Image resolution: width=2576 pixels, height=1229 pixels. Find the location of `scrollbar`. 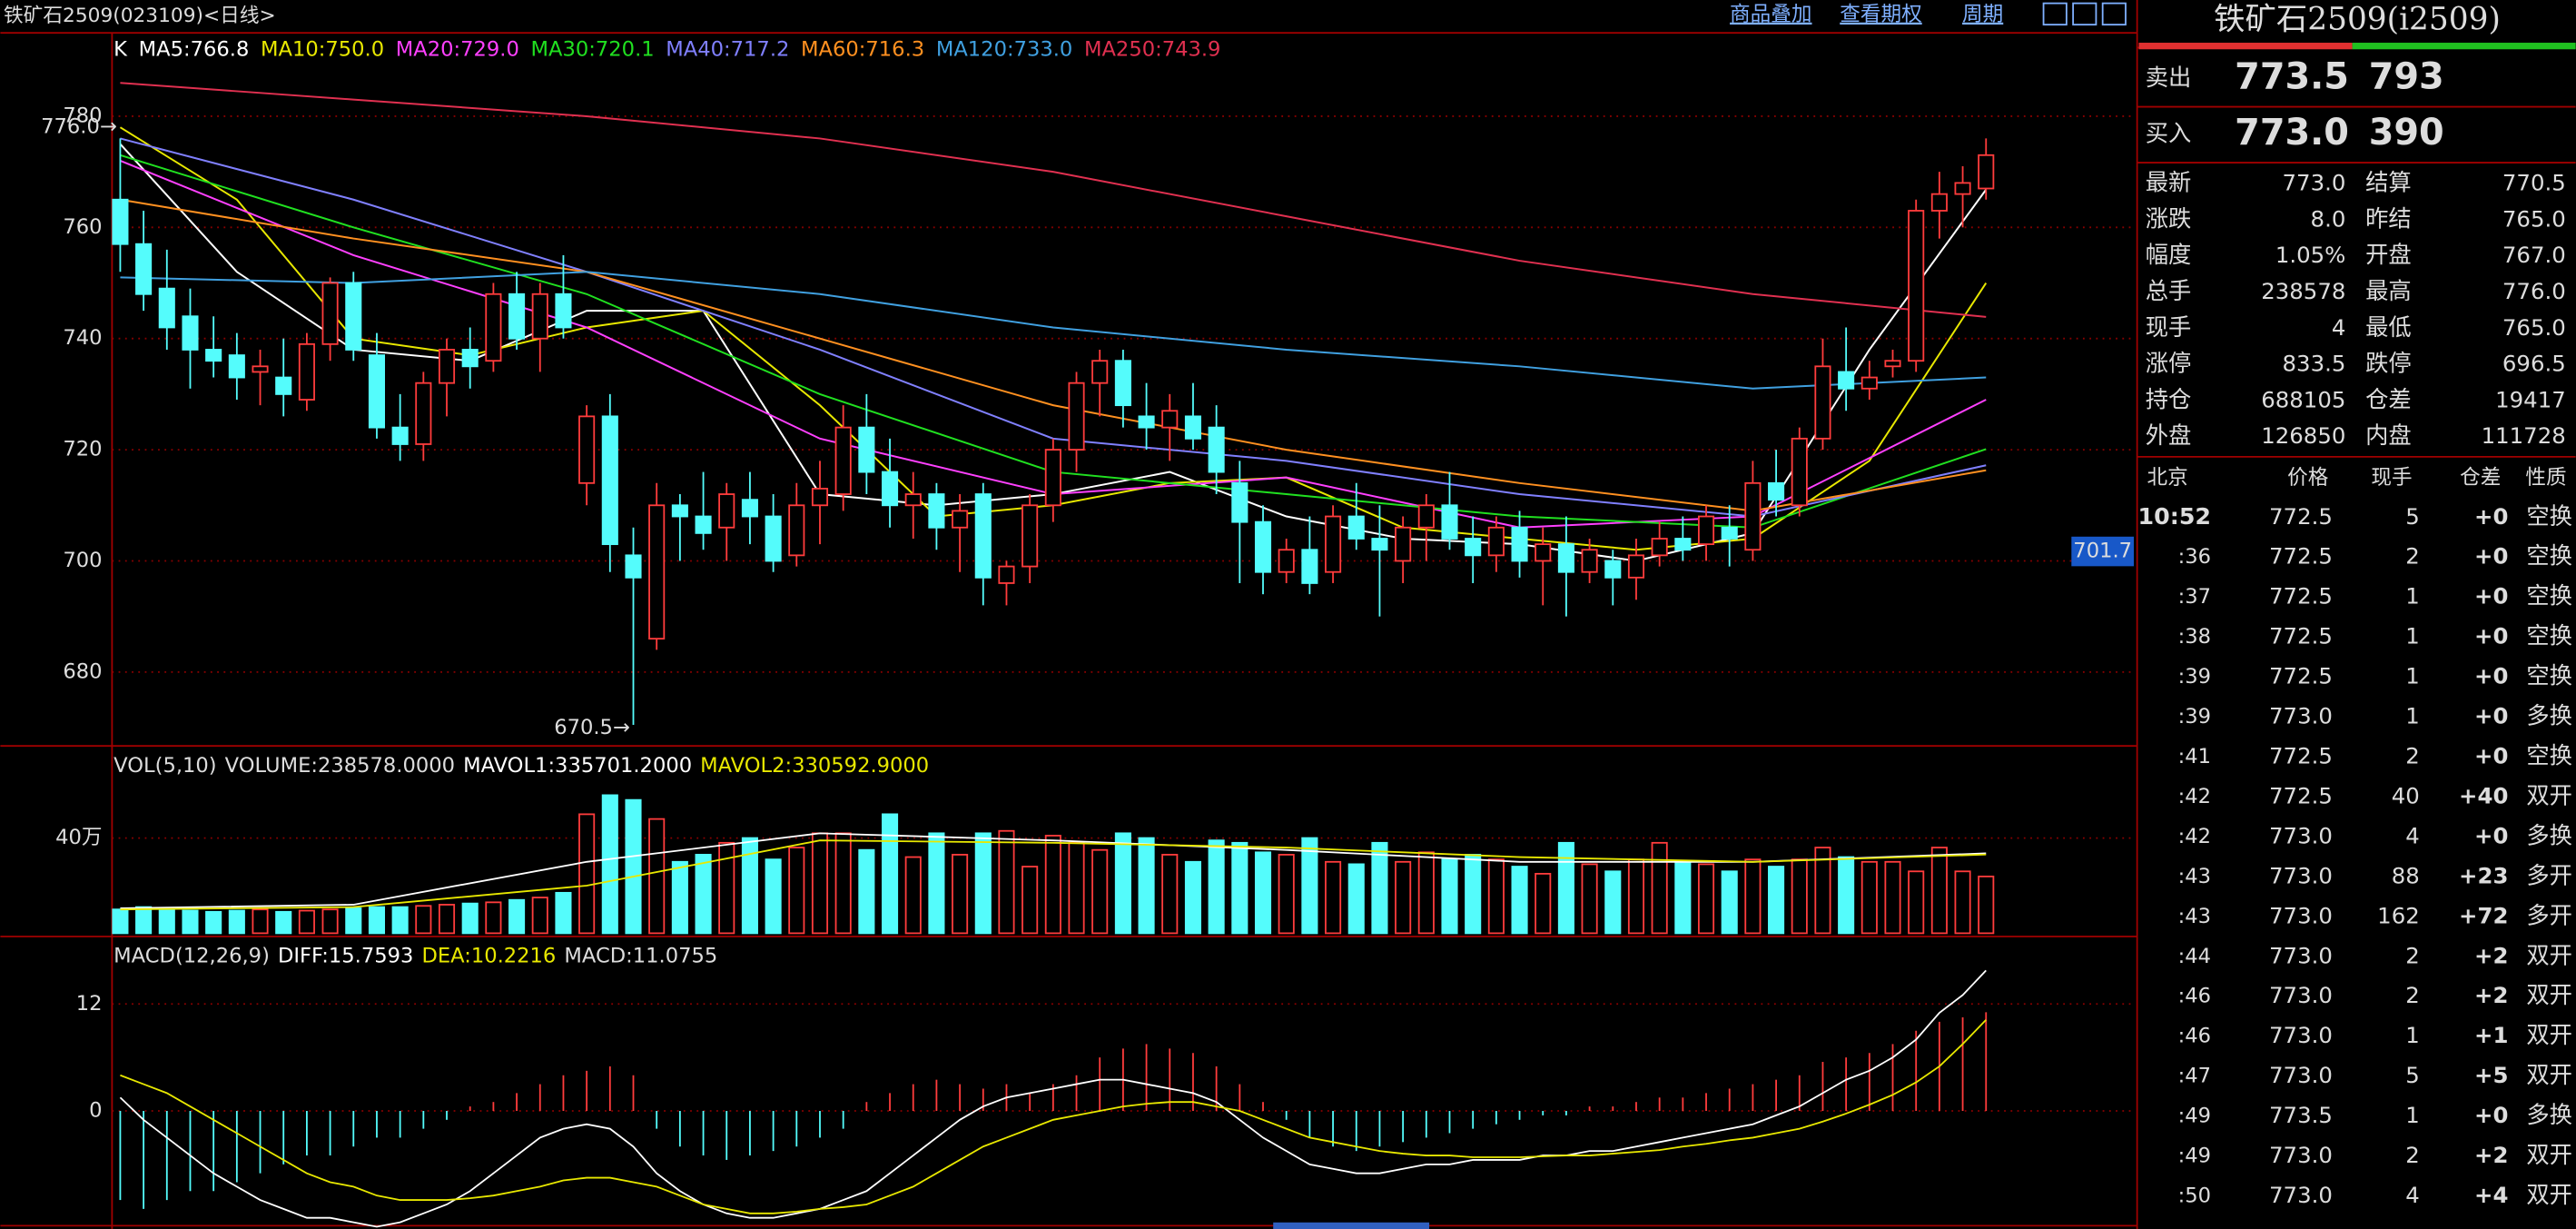

scrollbar is located at coordinates (1351, 1225).